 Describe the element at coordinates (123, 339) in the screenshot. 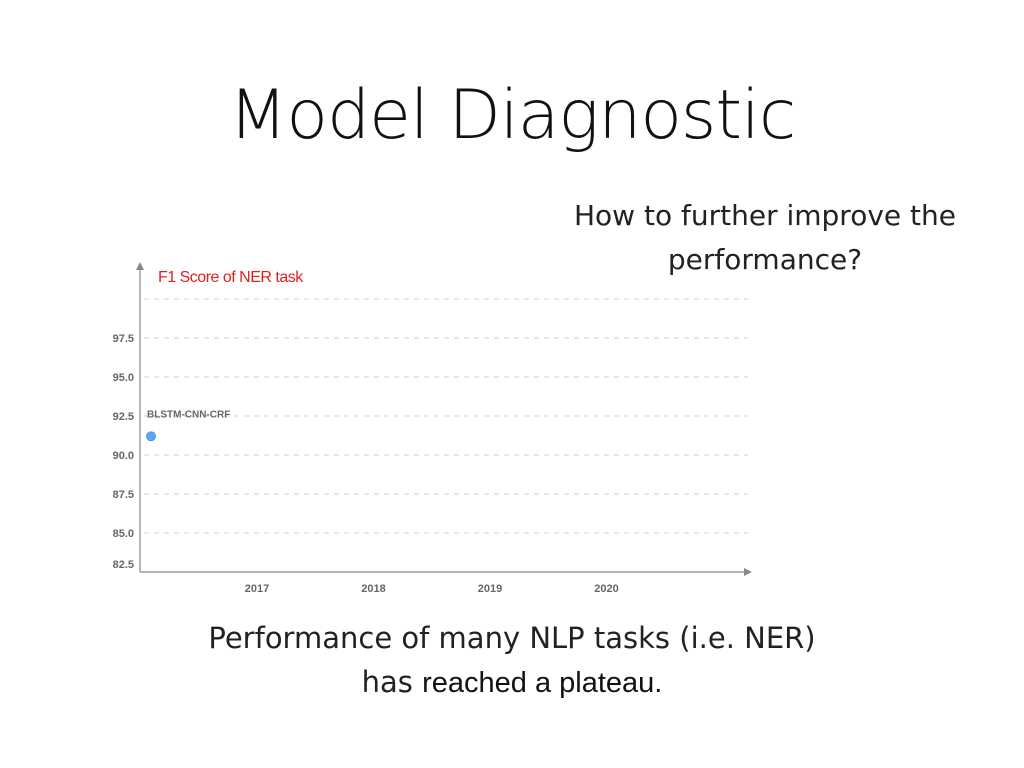

I see `y-tick-label: 97.5` at that location.